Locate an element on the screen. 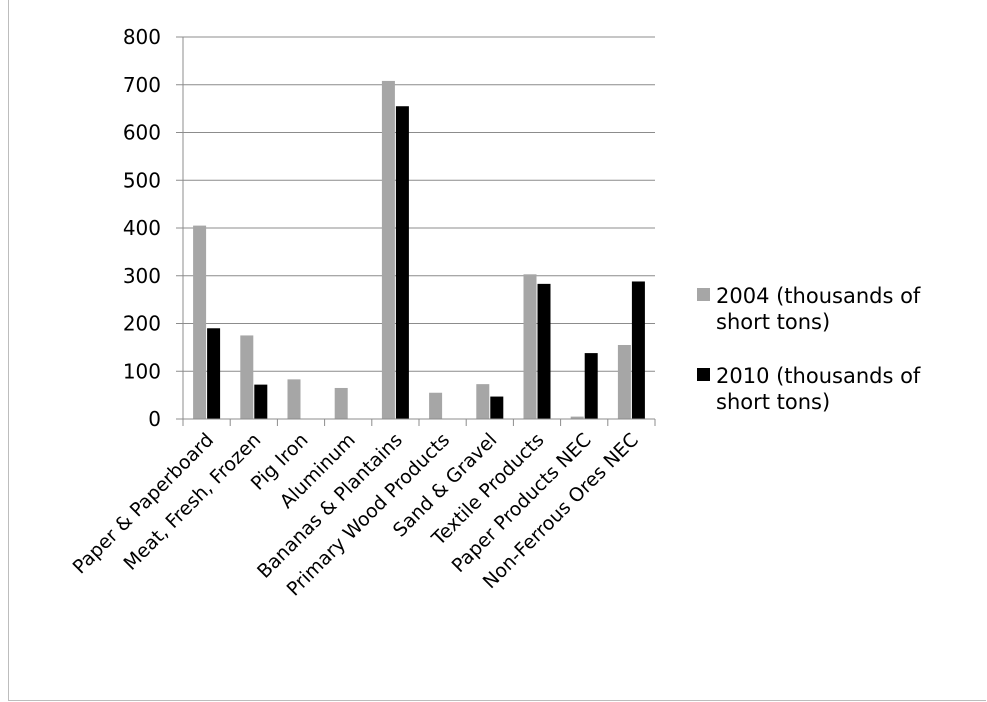  y-tick-label: 700 is located at coordinates (142, 85).